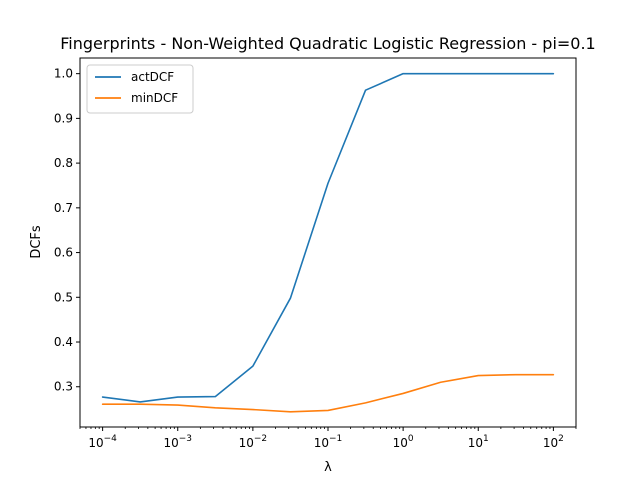  I want to click on x-tick-label: 10⁻³, so click(177, 442).